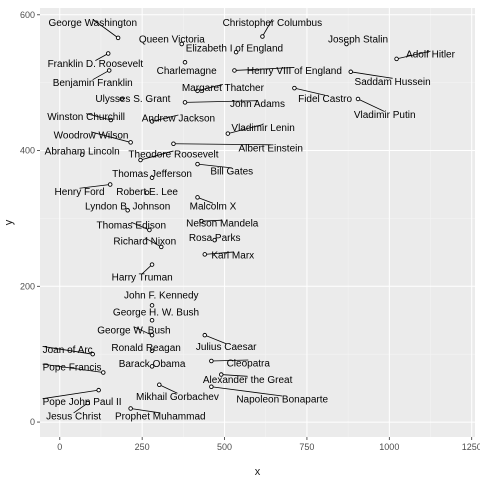 The width and height of the screenshot is (480, 480). What do you see at coordinates (258, 472) in the screenshot?
I see `x-axis-title: x` at bounding box center [258, 472].